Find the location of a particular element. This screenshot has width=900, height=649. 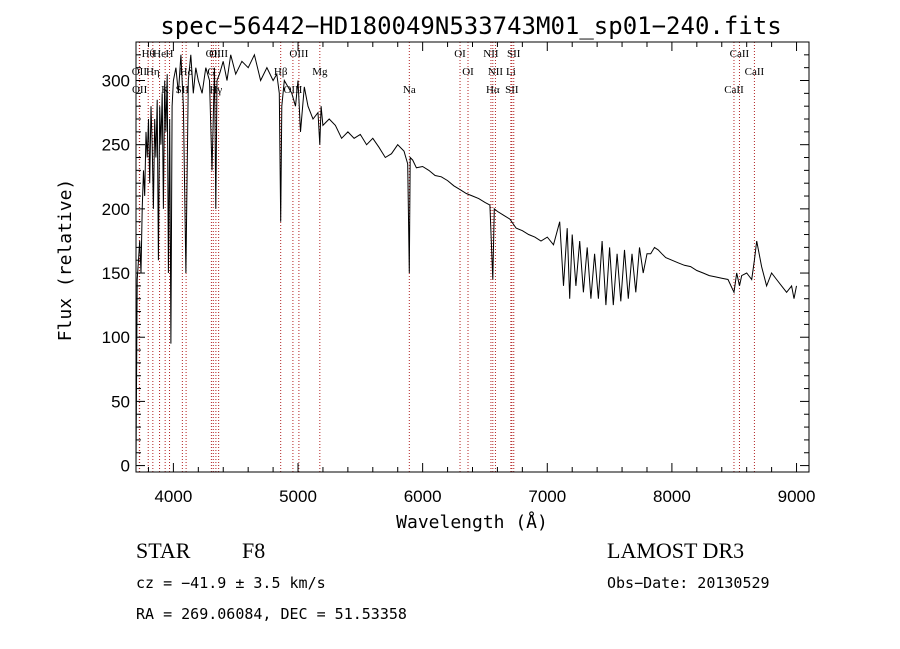

line-label-28: CaII is located at coordinates (755, 72).